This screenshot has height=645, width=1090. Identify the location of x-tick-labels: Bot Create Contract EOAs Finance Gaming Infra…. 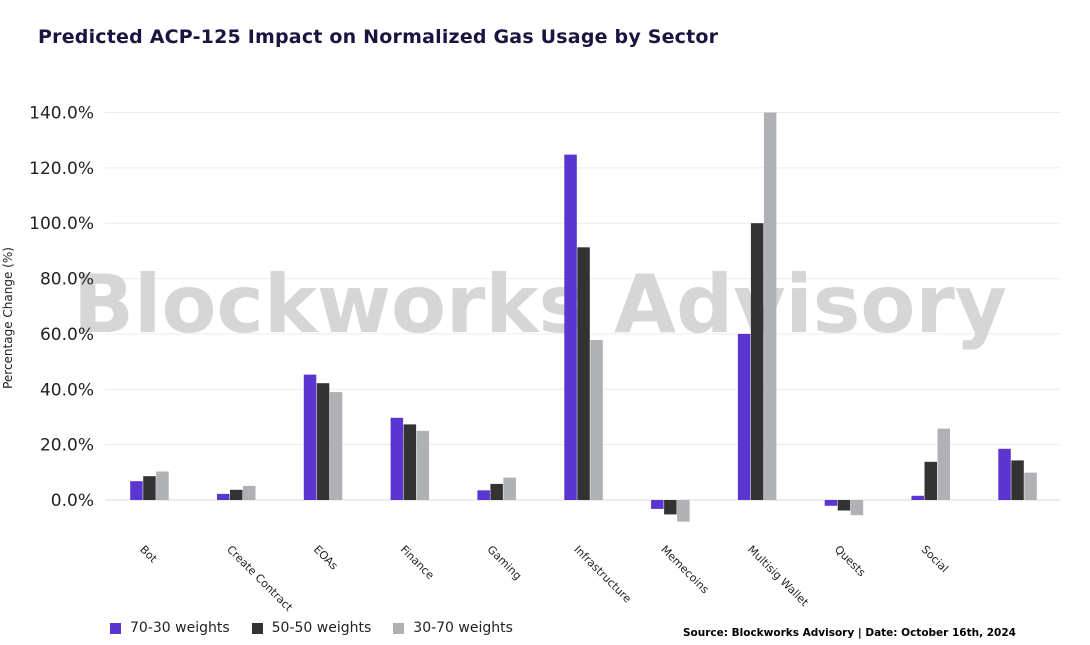
(544, 578).